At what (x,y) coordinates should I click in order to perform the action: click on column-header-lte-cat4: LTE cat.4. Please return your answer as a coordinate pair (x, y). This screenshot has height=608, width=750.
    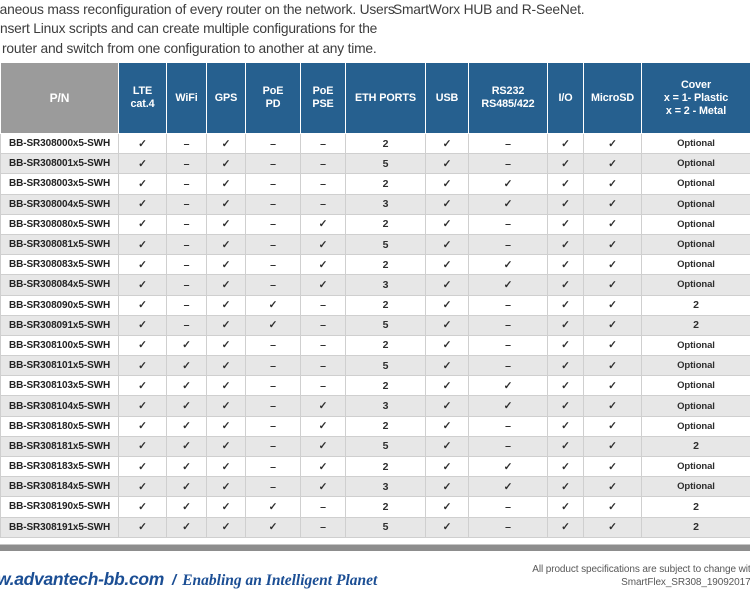
    Looking at the image, I should click on (142, 98).